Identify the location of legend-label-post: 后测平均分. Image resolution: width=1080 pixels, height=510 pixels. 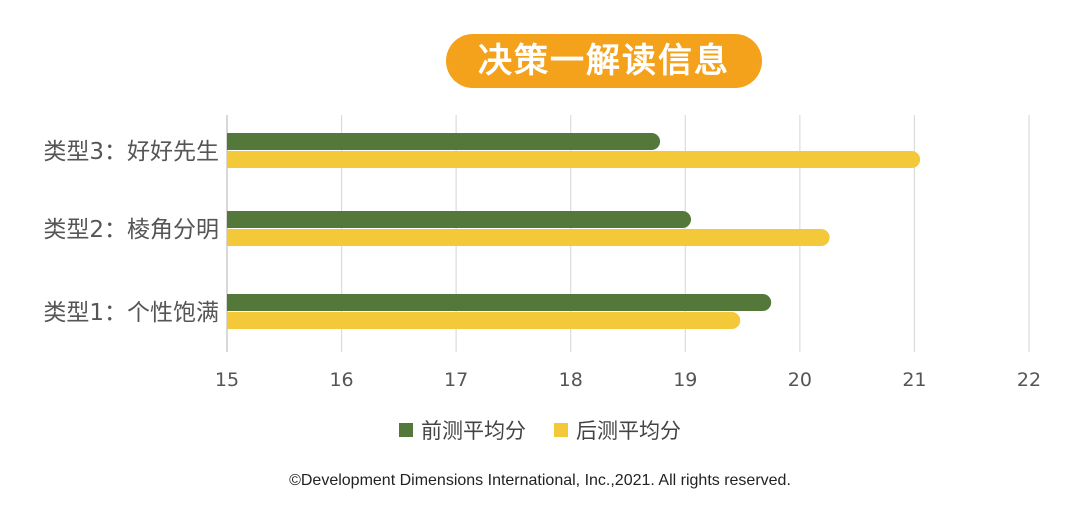
(628, 431).